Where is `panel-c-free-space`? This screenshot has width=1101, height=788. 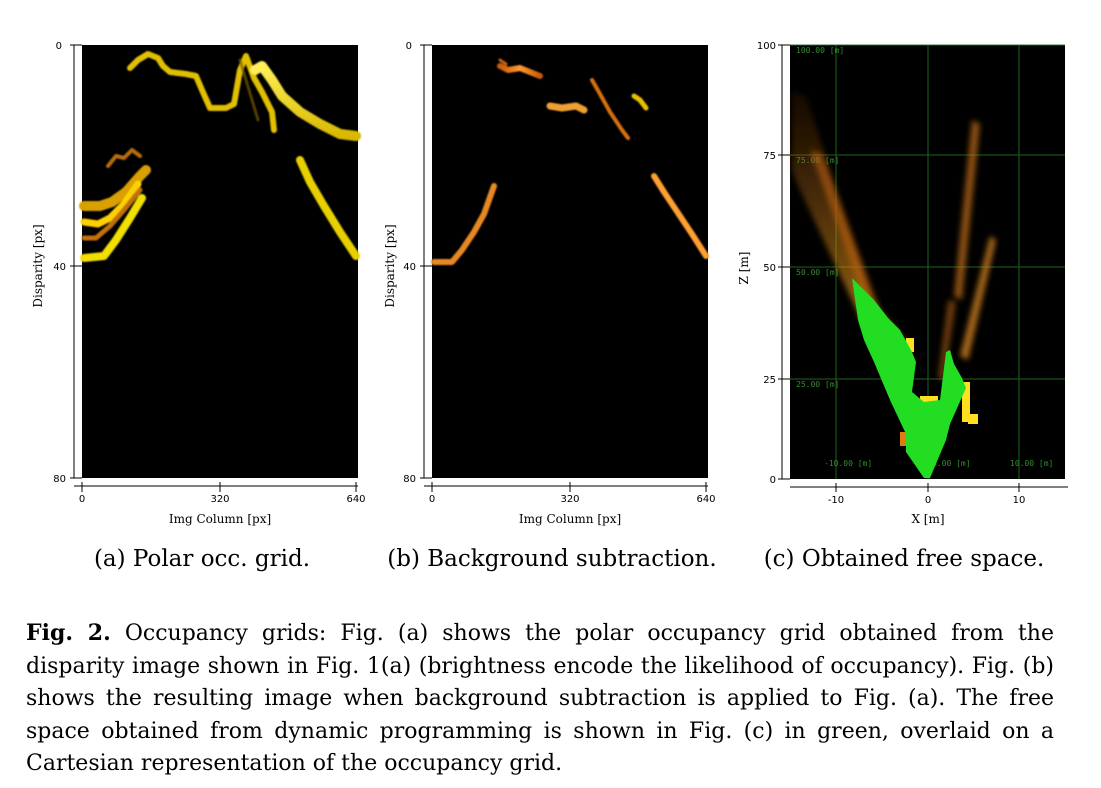 panel-c-free-space is located at coordinates (909, 378).